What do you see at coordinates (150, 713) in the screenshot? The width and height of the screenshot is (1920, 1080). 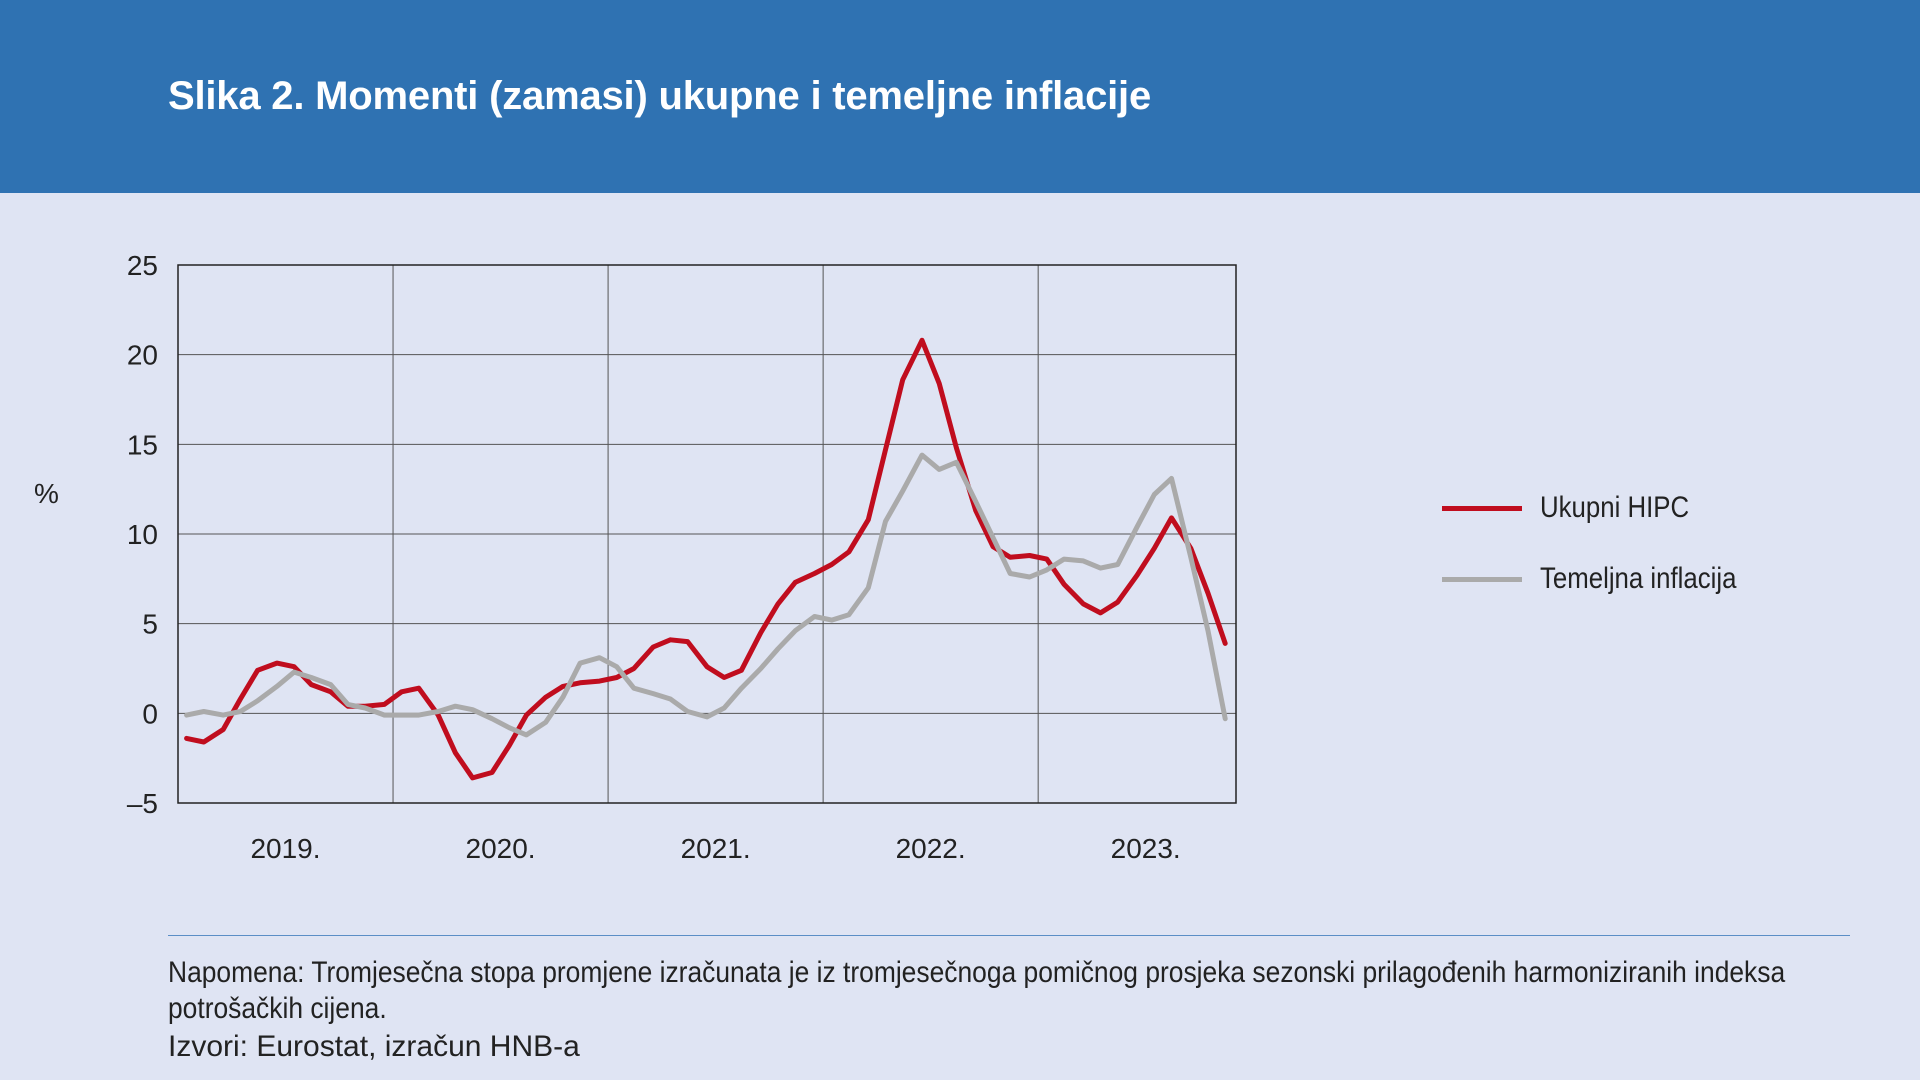 I see `y-tick-label: 0` at bounding box center [150, 713].